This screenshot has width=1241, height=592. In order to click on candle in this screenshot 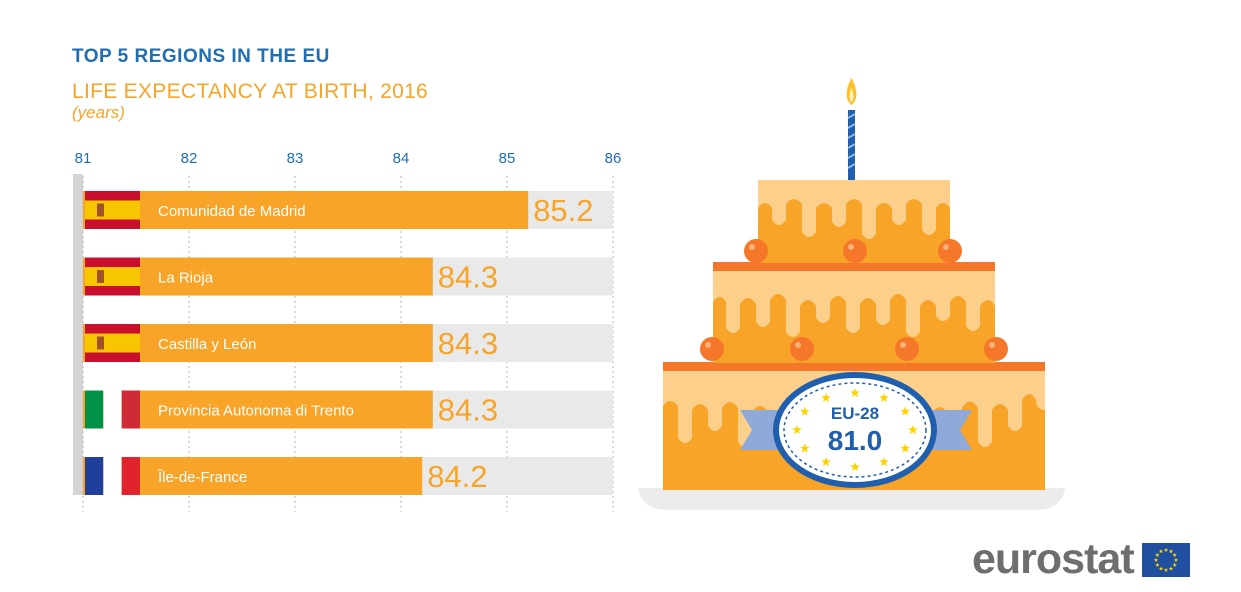, I will do `click(851, 129)`.